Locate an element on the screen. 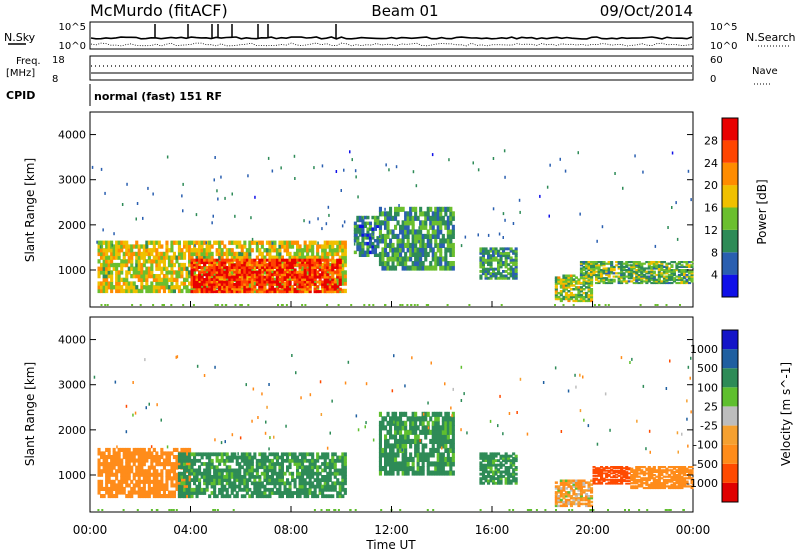 This screenshot has height=554, width=800. y-tick-label: 4000 is located at coordinates (72, 135).